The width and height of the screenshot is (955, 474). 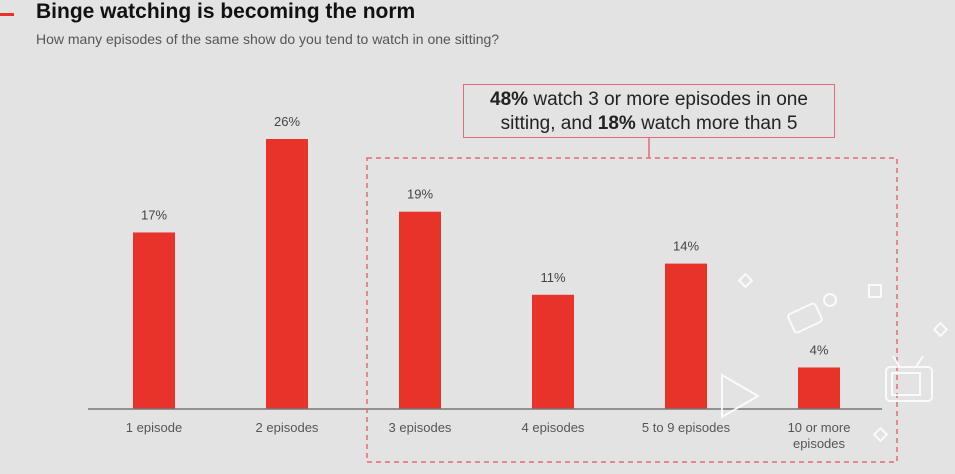 What do you see at coordinates (154, 427) in the screenshot?
I see `category-label-1-episode: 1 episode` at bounding box center [154, 427].